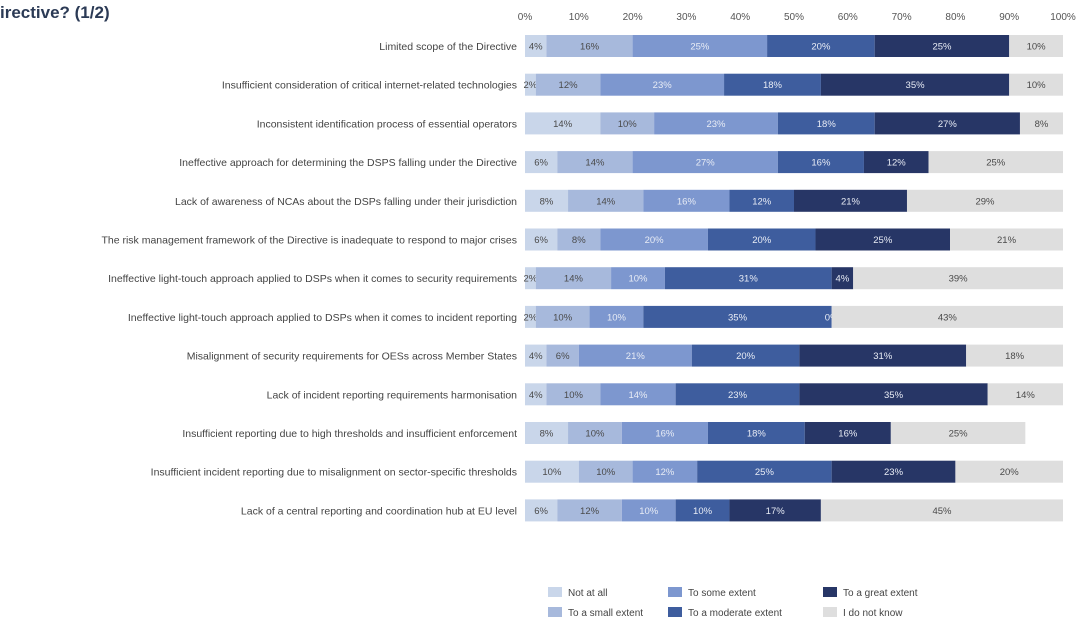 The width and height of the screenshot is (1089, 627). I want to click on data-label: 39%, so click(959, 279).